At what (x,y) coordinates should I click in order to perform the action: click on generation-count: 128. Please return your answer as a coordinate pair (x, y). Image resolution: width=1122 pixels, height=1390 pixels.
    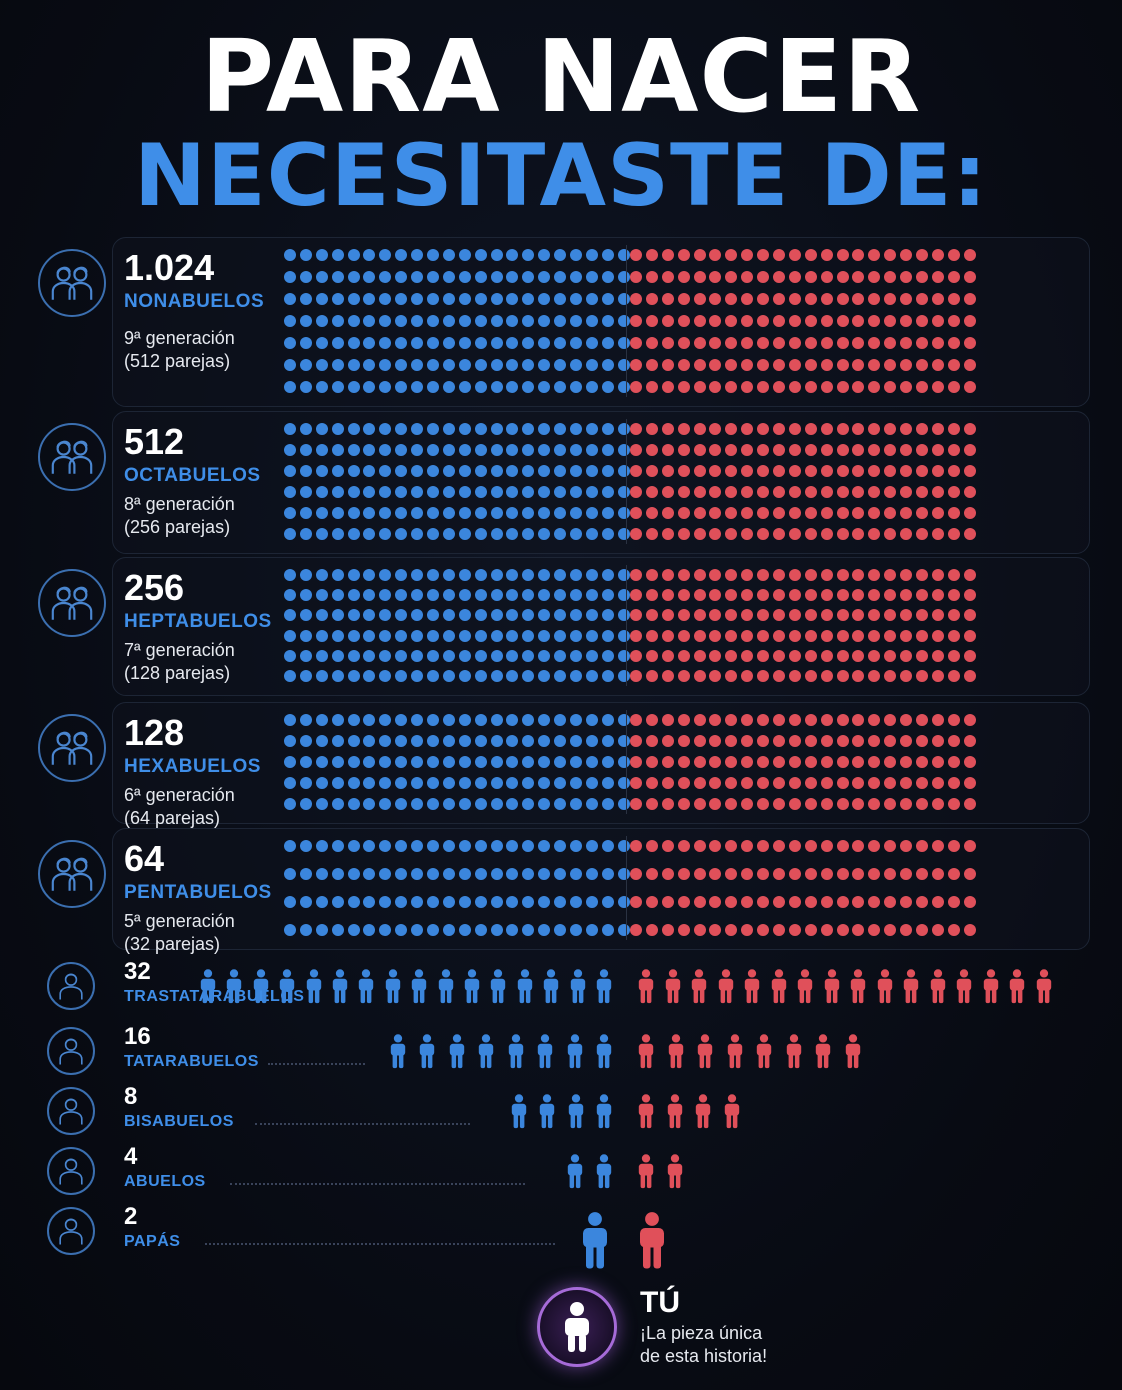
    Looking at the image, I should click on (154, 732).